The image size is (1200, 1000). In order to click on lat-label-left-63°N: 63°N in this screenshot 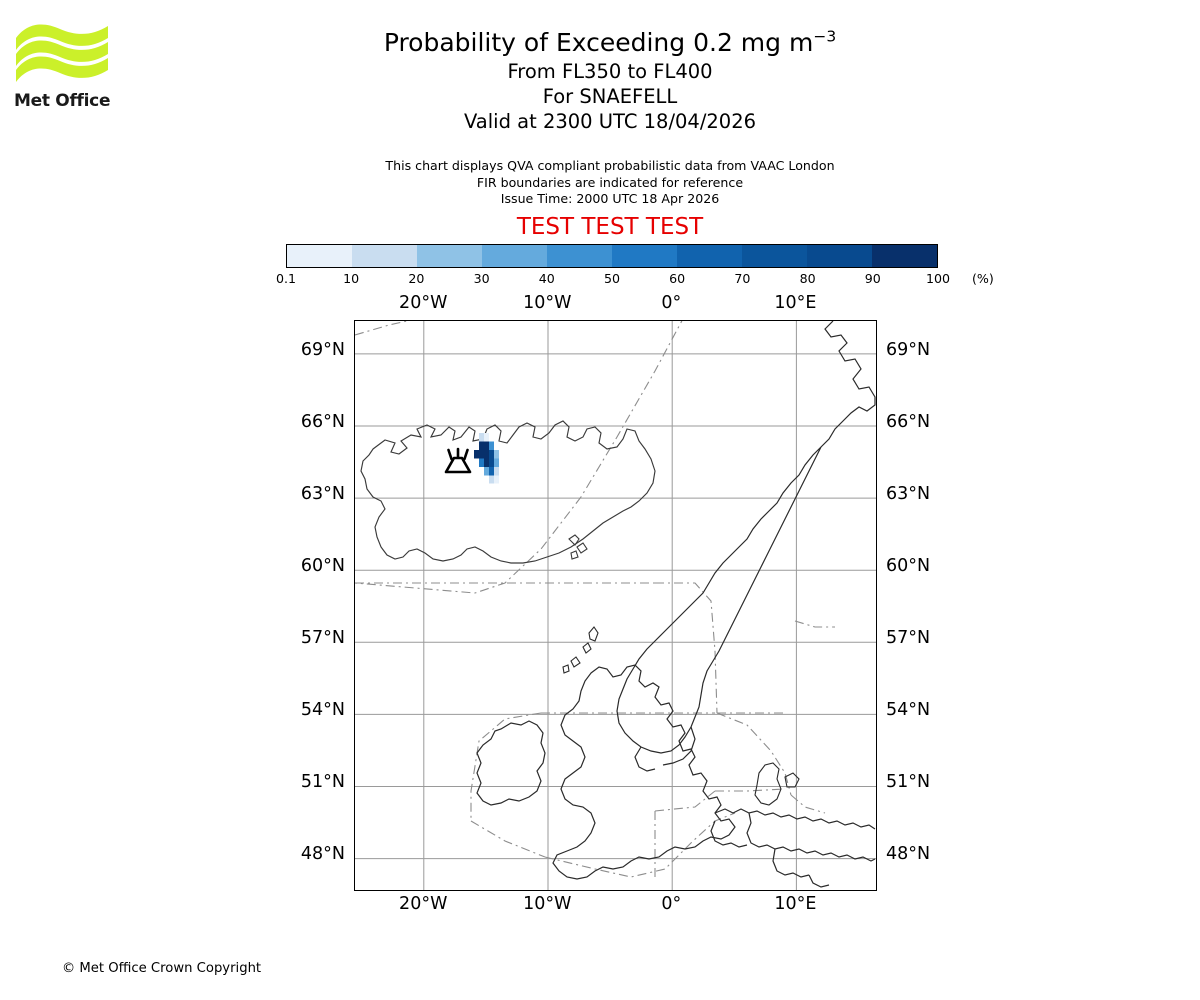, I will do `click(322, 493)`.